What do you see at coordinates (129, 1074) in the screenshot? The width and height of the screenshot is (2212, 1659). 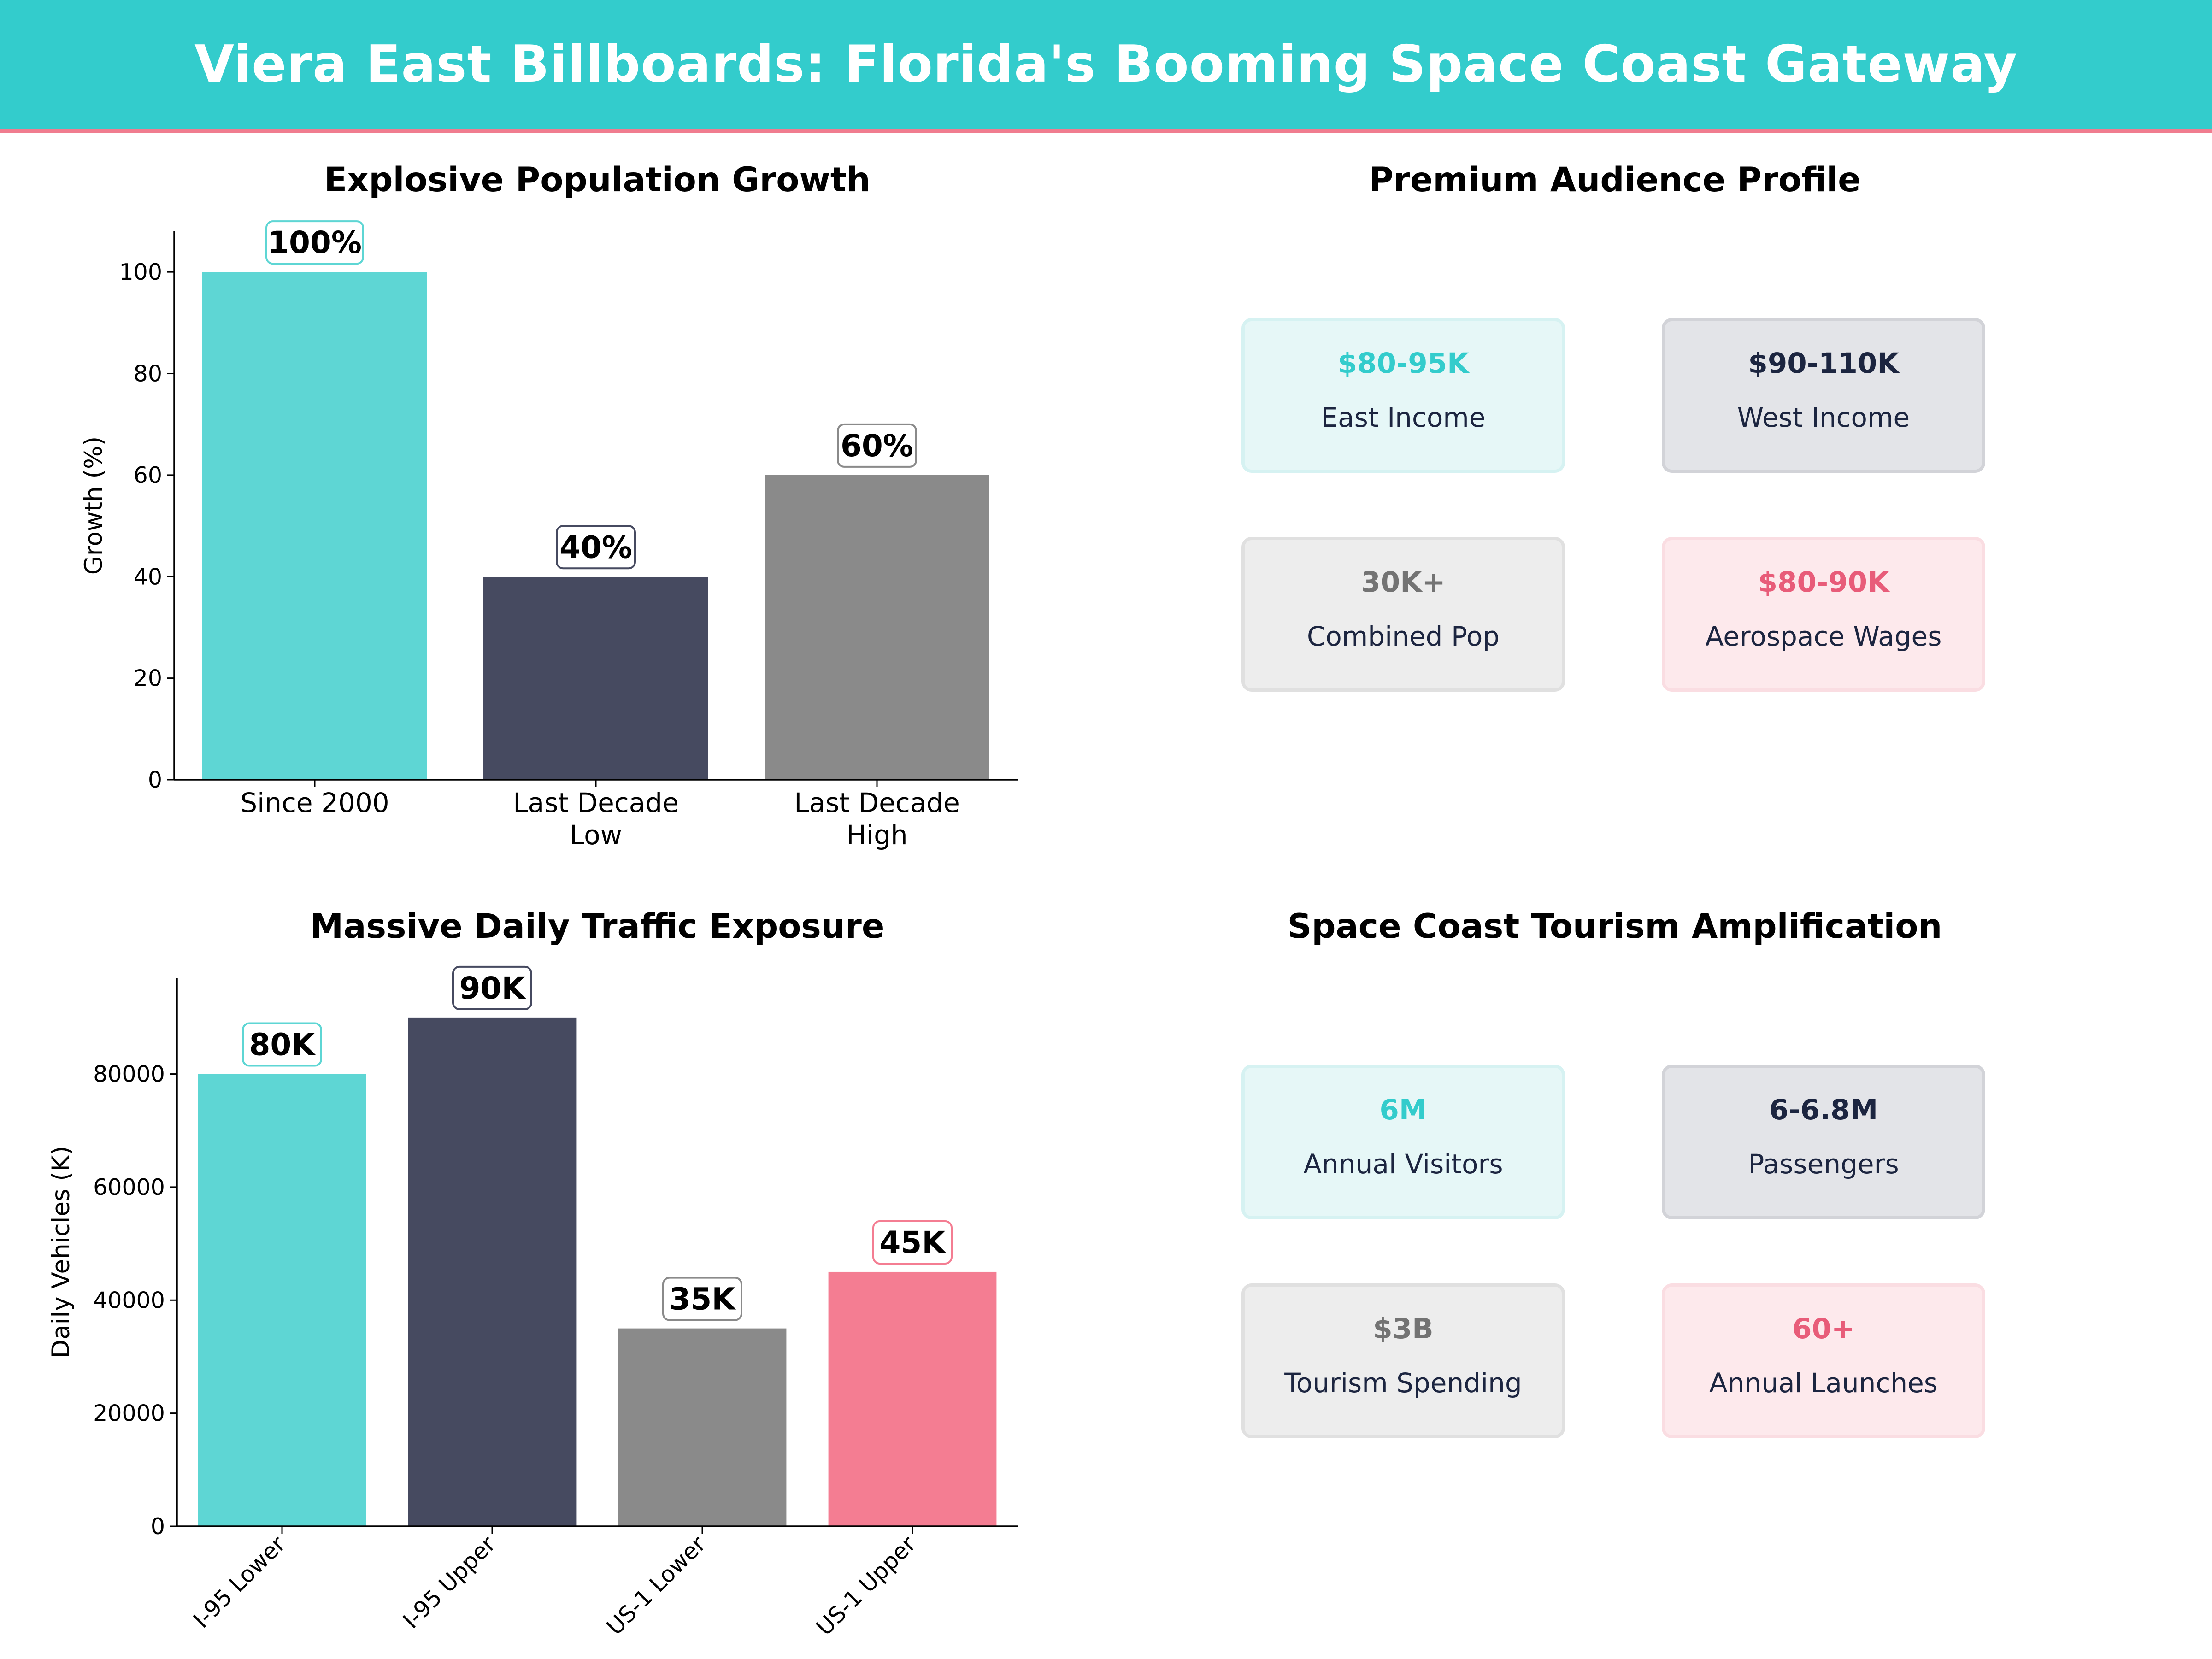 I see `y-tick-label: 80000` at bounding box center [129, 1074].